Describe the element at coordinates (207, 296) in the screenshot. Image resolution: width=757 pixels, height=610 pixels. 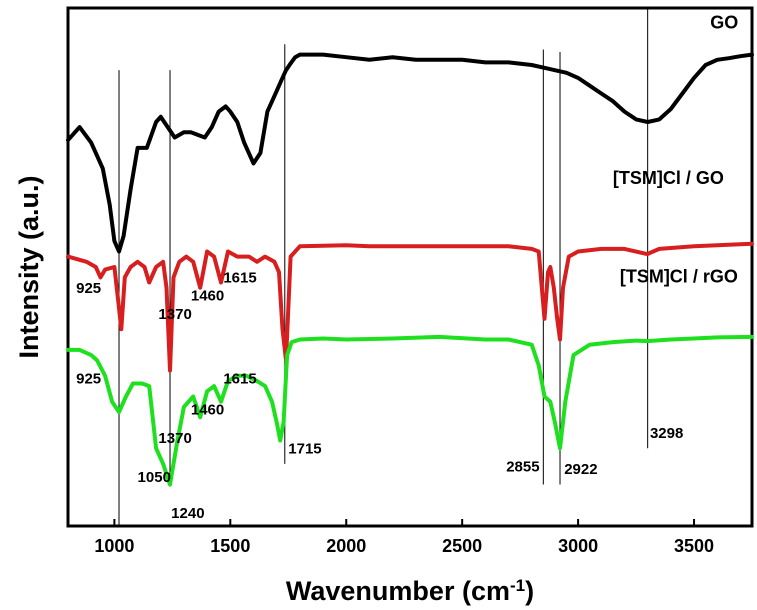
I see `peak-label-2: 1460` at that location.